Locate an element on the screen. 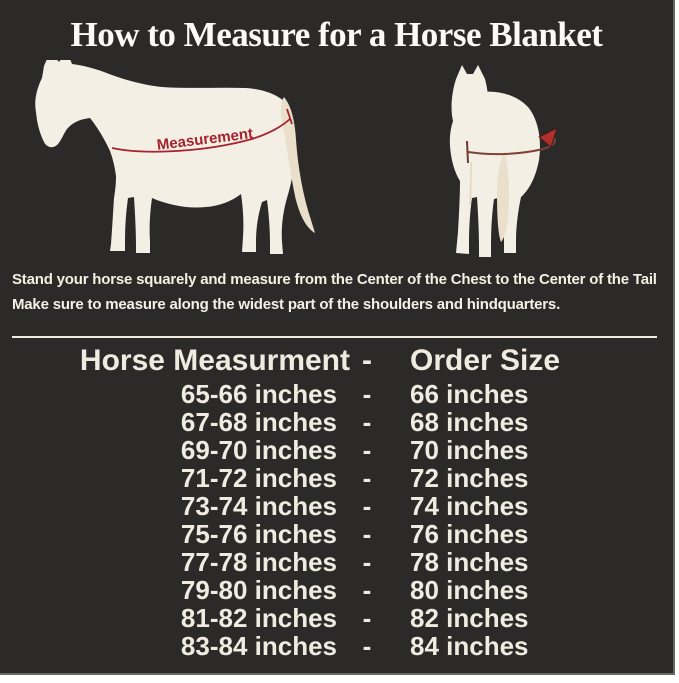 This screenshot has width=679, height=683. table-row: 65-66 inches - 66 inches is located at coordinates (337, 394).